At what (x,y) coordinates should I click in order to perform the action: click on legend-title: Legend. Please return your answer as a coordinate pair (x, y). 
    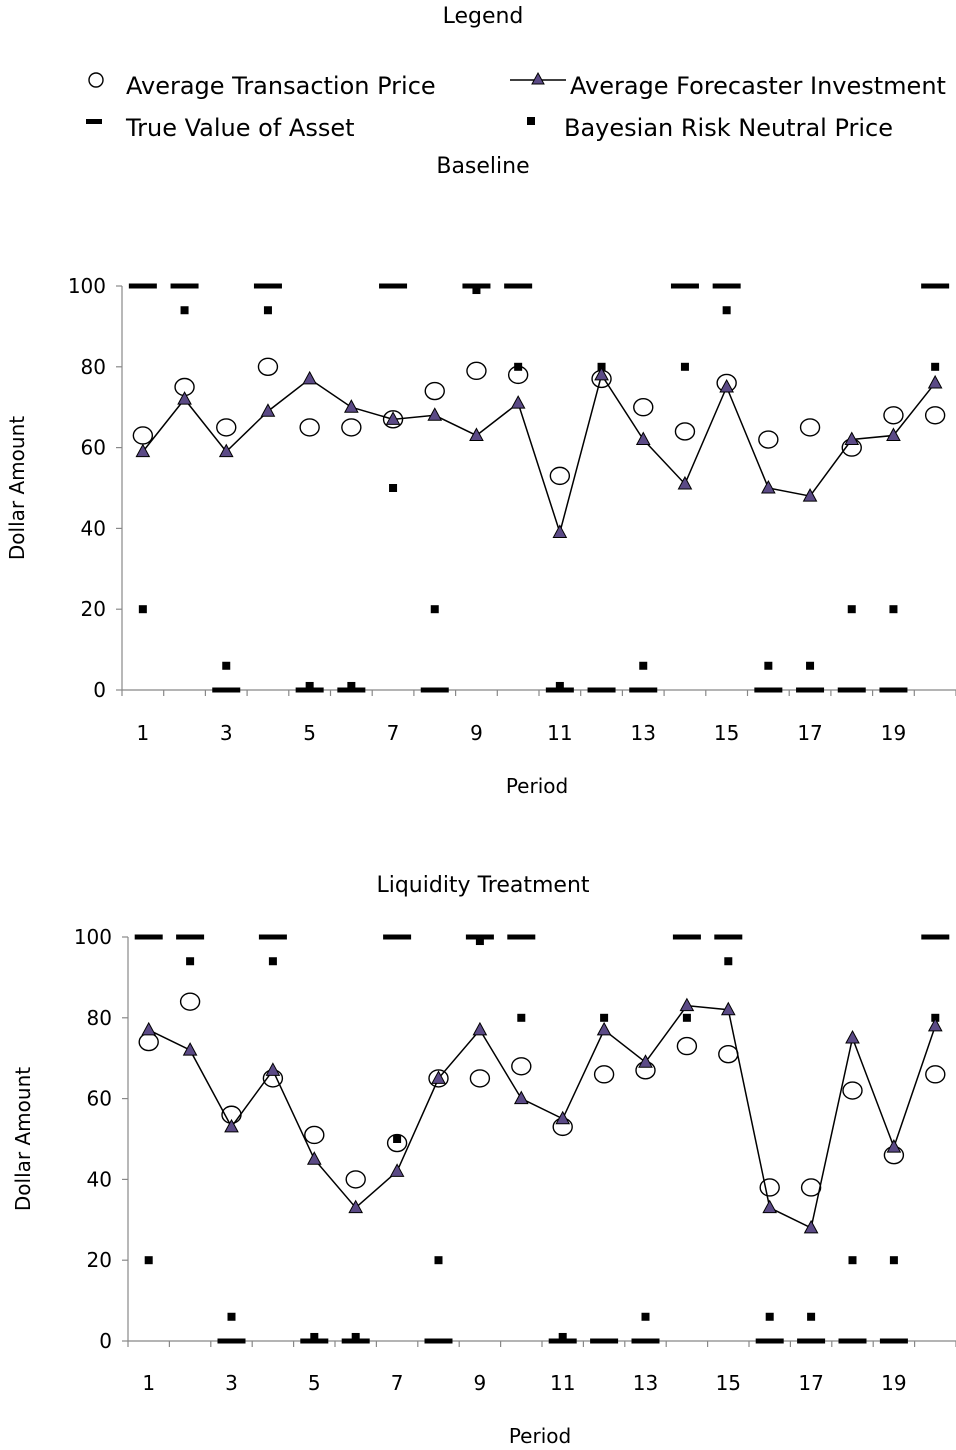
    Looking at the image, I should click on (483, 16).